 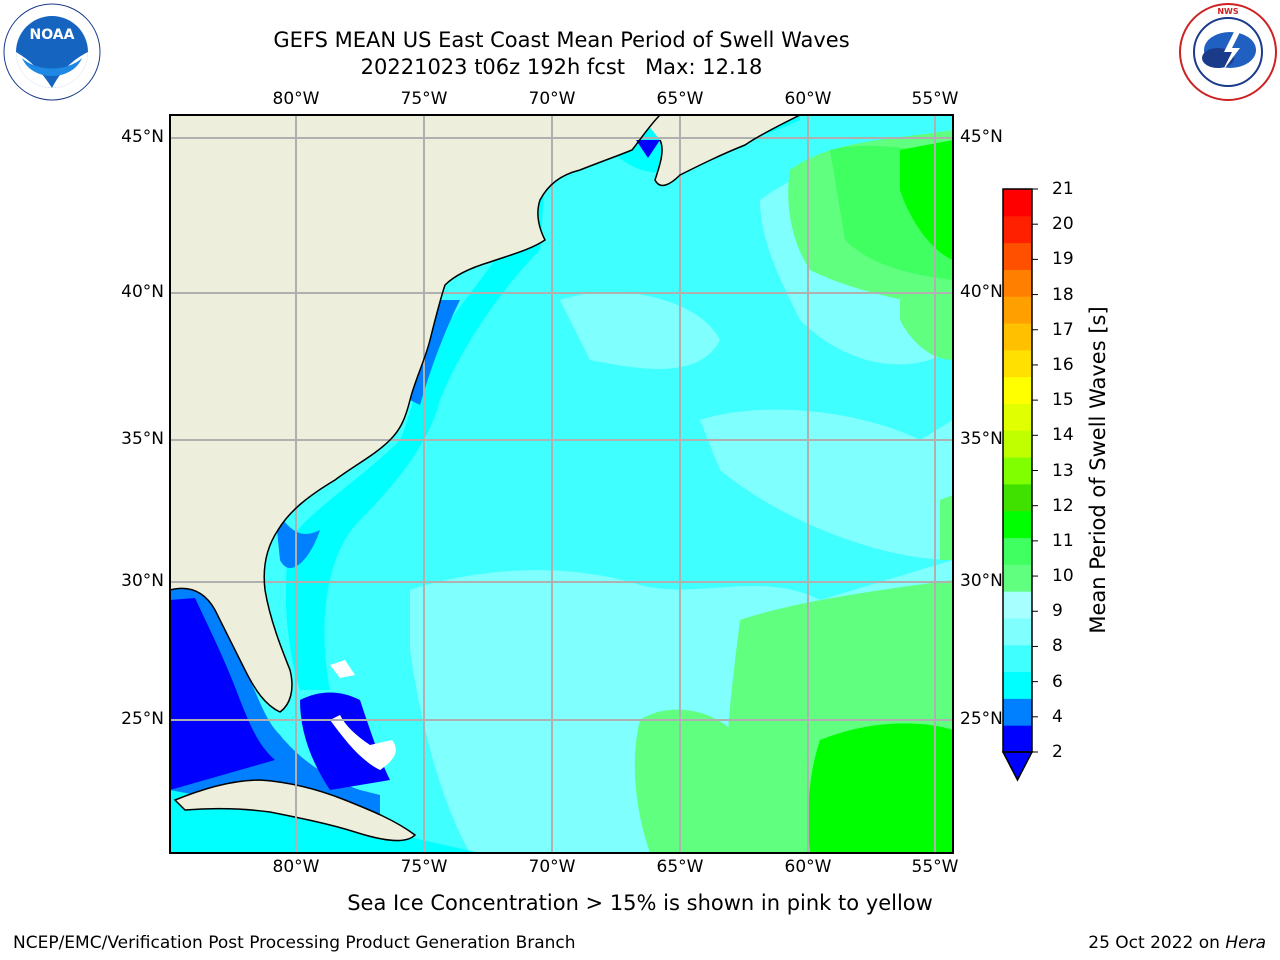 I want to click on map-subtitle: 20221023 t06z 192h fcst Max: 12.18, so click(x=561, y=67).